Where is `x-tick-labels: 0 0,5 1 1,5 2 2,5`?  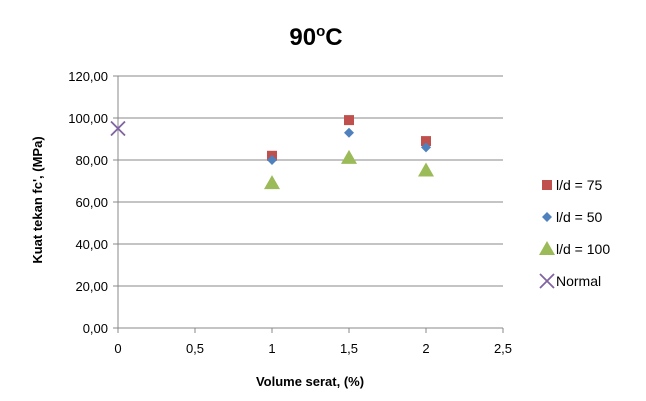
x-tick-labels: 0 0,5 1 1,5 2 2,5 is located at coordinates (313, 342).